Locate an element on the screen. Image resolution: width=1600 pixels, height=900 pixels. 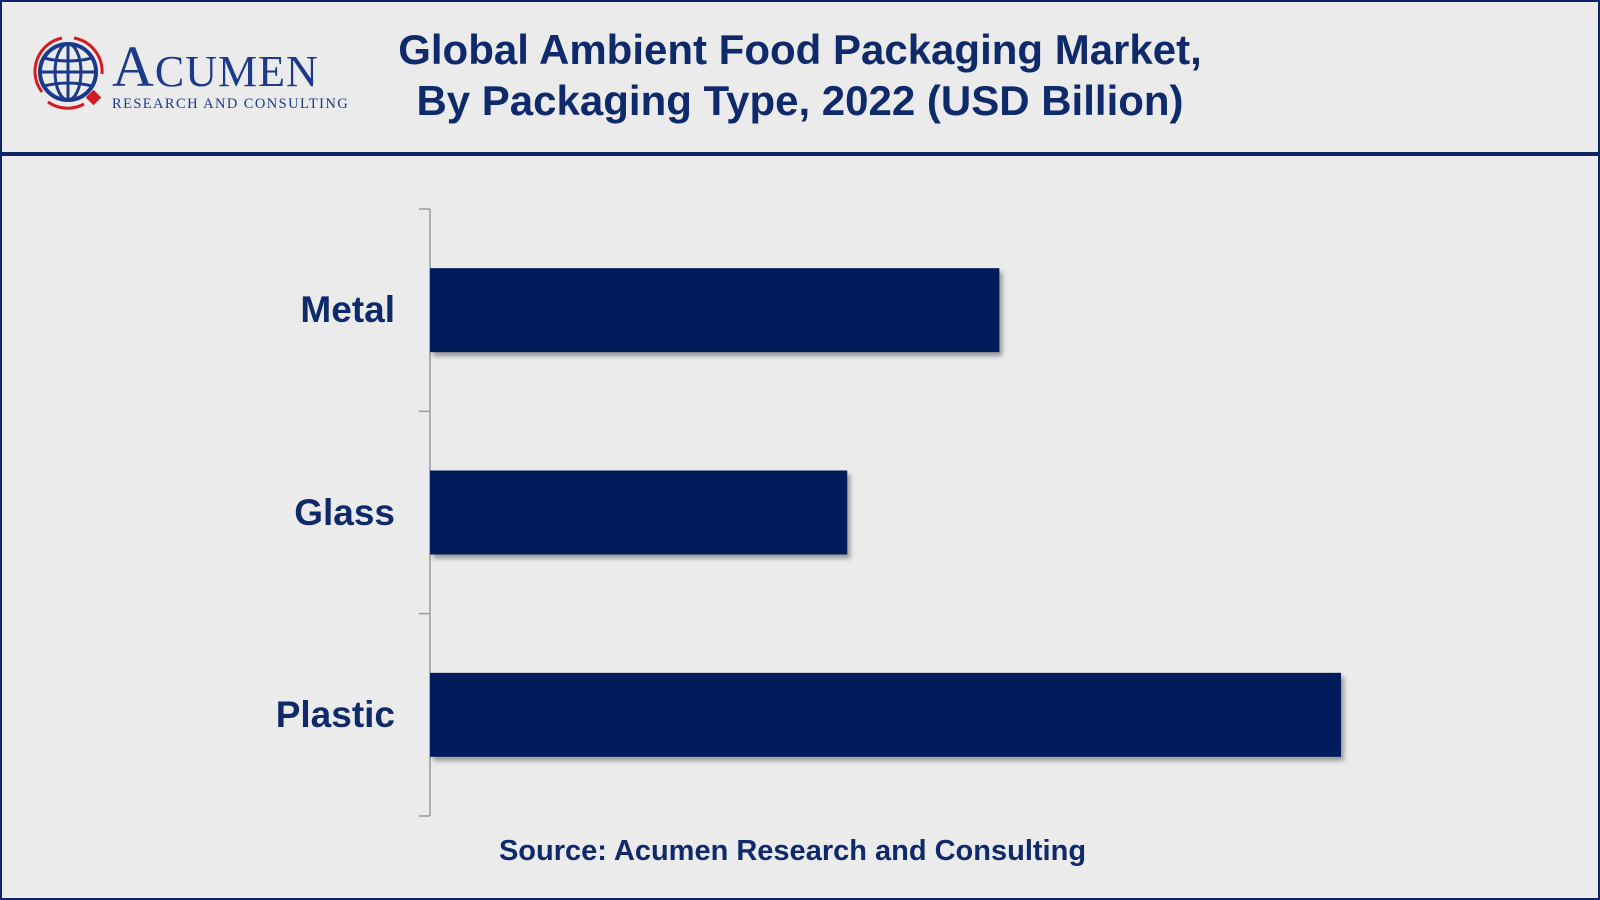
category-label: Glass is located at coordinates (344, 512).